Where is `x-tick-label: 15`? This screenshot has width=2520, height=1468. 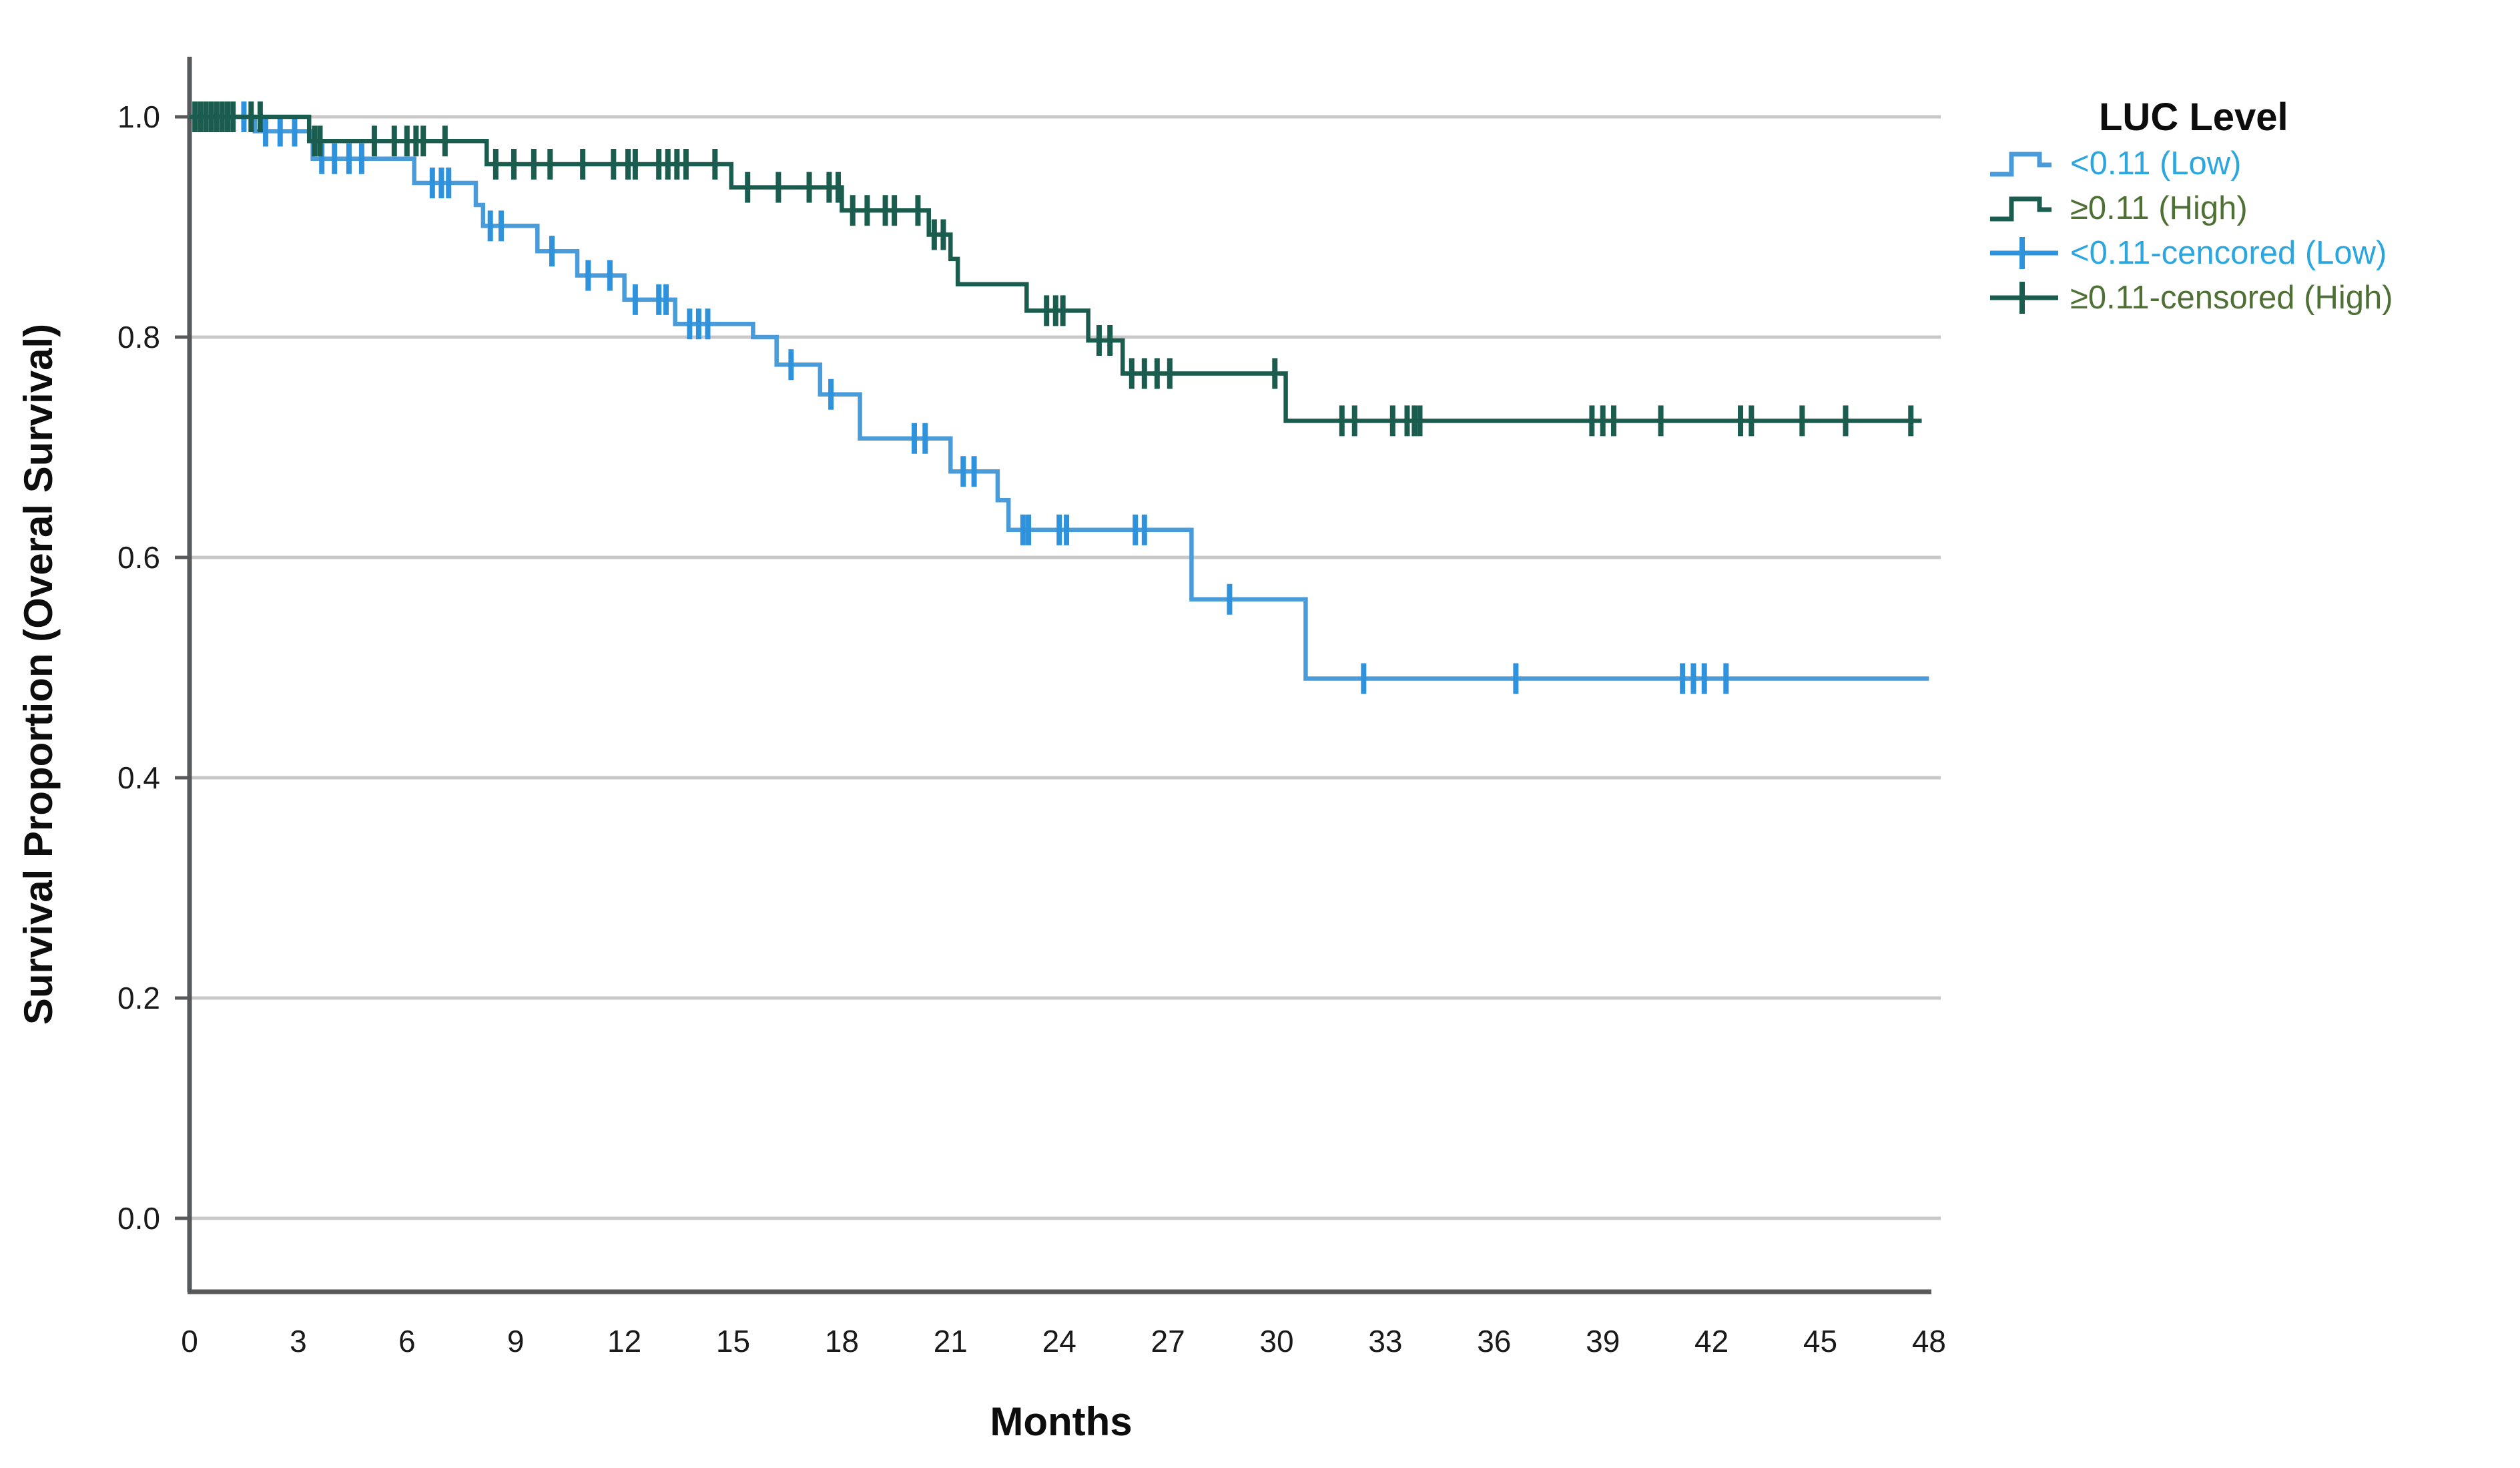
x-tick-label: 15 is located at coordinates (733, 1341).